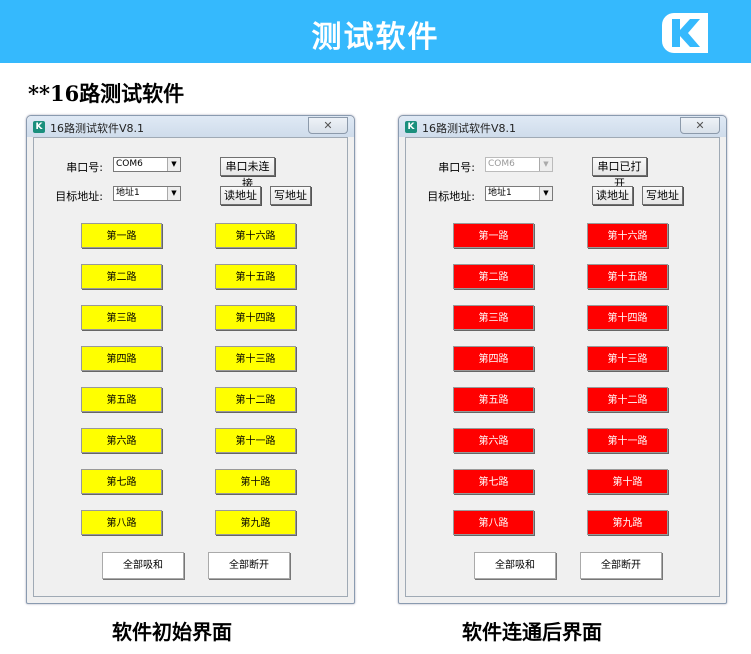  Describe the element at coordinates (247, 173) in the screenshot. I see `connect-button: 串口未连接` at that location.